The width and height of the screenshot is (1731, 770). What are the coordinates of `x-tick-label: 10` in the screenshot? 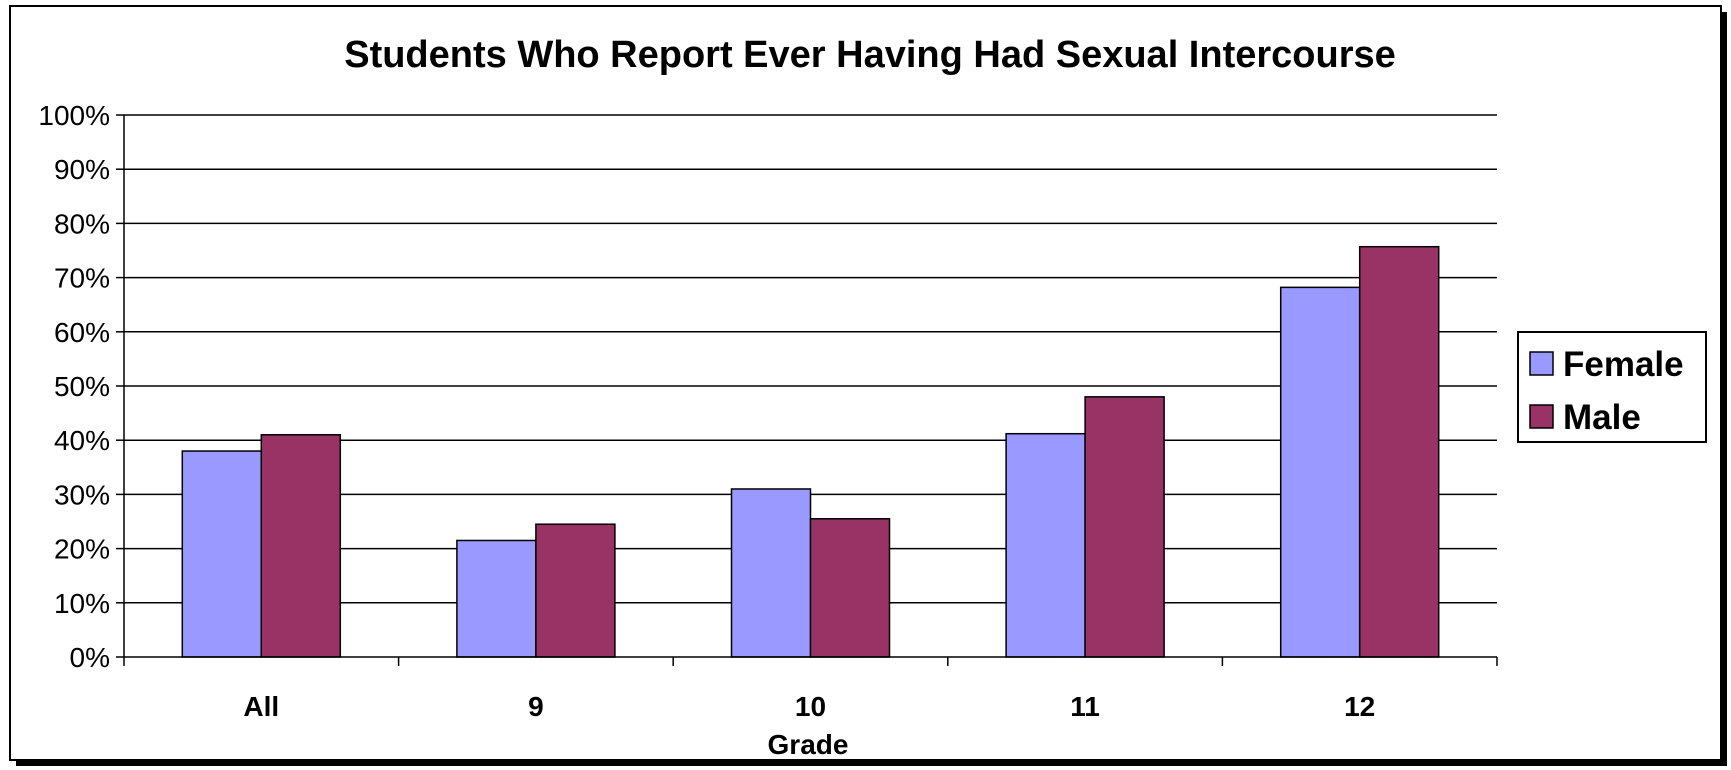 It's located at (810, 706).